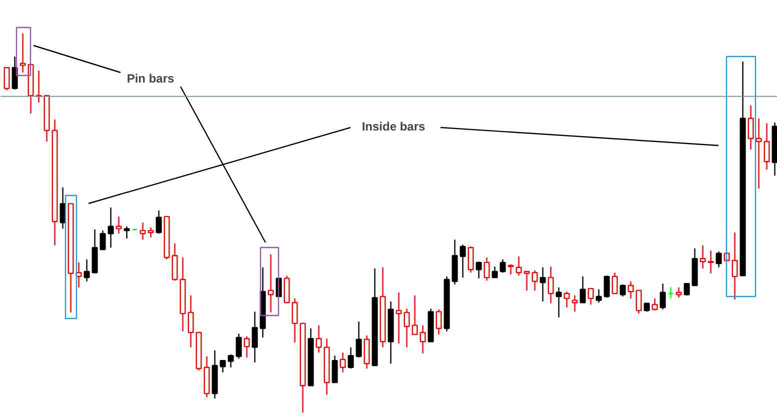 Image resolution: width=777 pixels, height=420 pixels. What do you see at coordinates (150, 79) in the screenshot?
I see `annotation: Pin bars` at bounding box center [150, 79].